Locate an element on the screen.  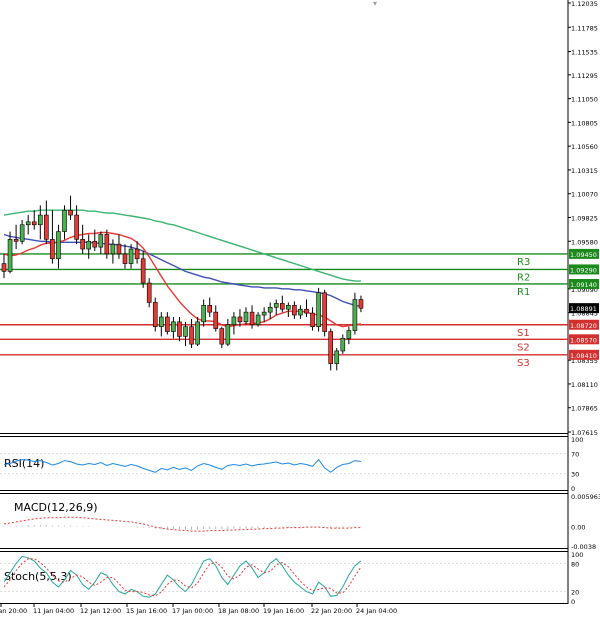
price-tick-label: 1.10315 is located at coordinates (584, 171).